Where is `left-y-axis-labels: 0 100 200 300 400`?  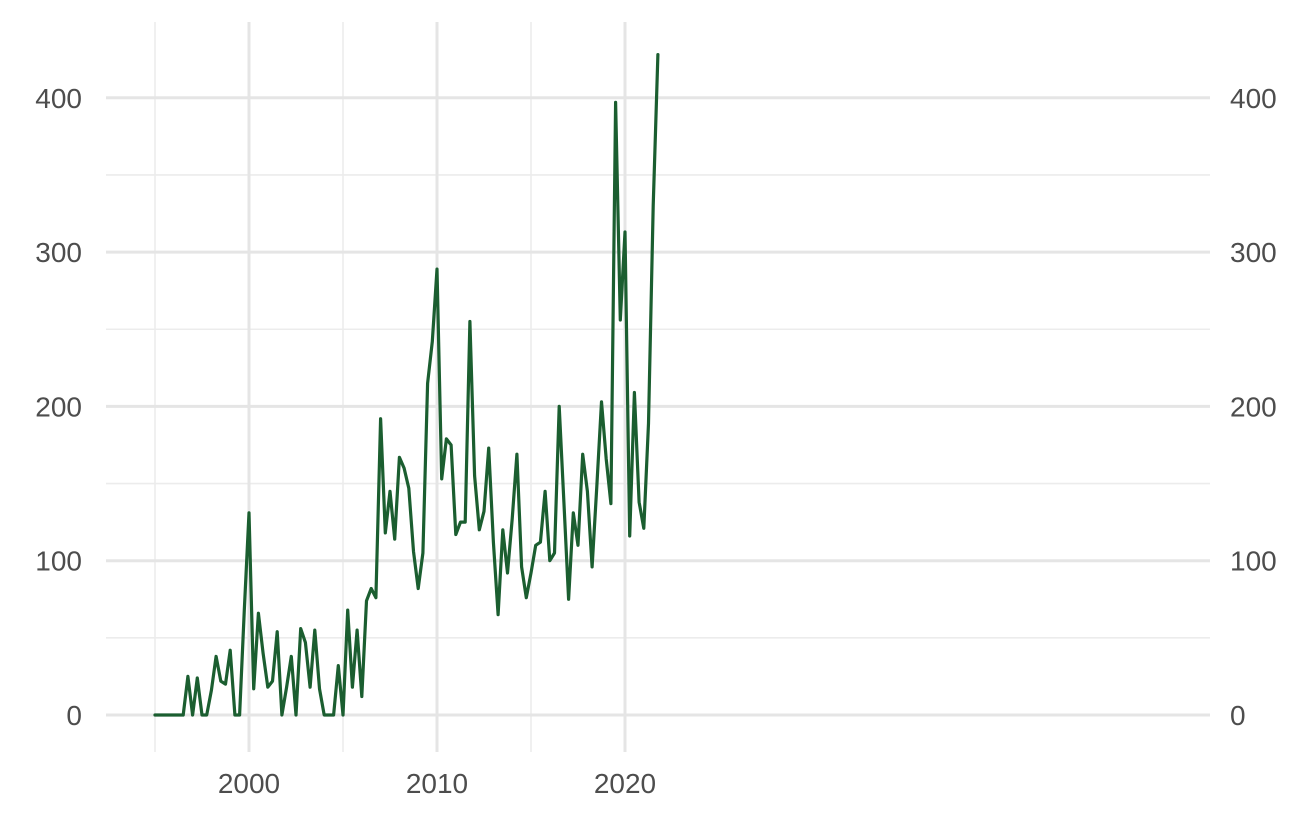 left-y-axis-labels: 0 100 200 300 400 is located at coordinates (58, 407).